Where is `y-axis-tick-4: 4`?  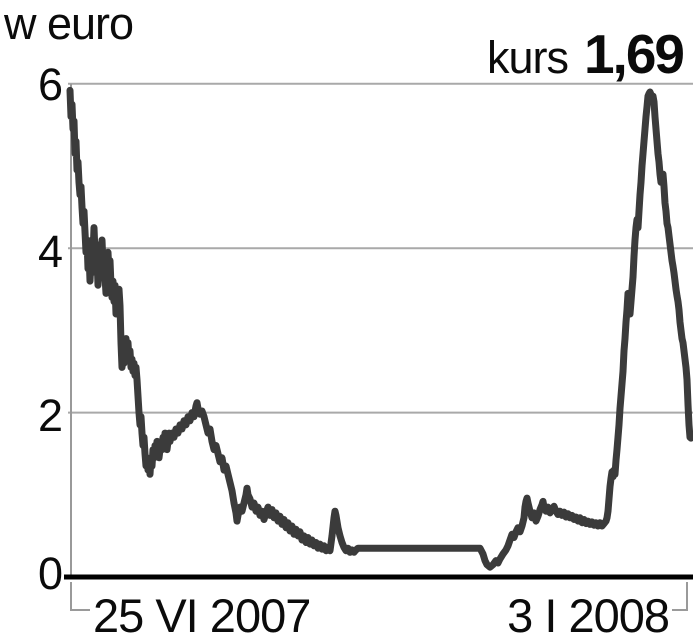
y-axis-tick-4: 4 is located at coordinates (50, 251).